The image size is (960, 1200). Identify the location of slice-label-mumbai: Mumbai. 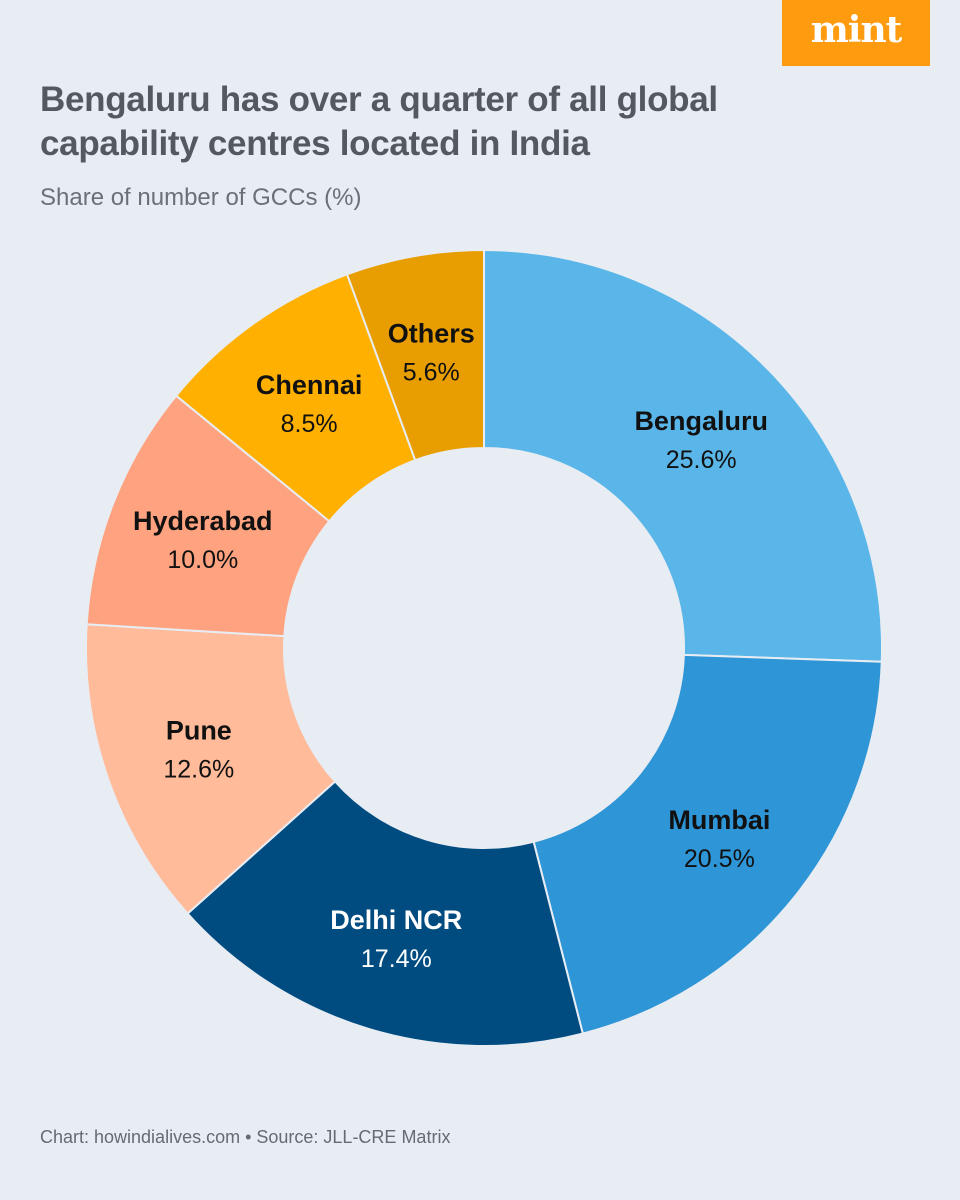
(719, 820).